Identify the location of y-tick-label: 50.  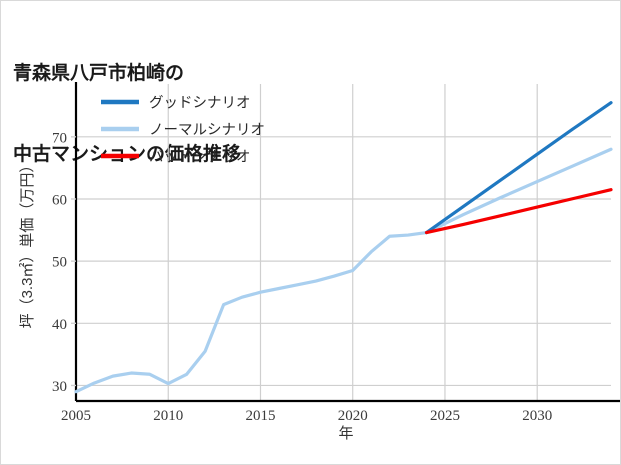
(59, 263).